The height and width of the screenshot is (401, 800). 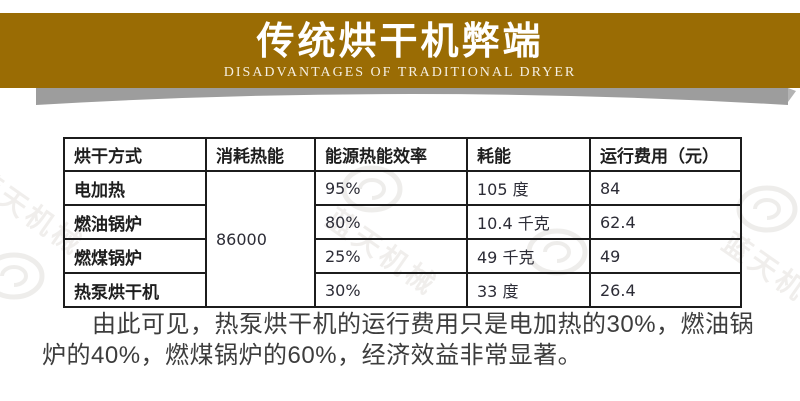 I want to click on table-row: 燃煤锅炉 25% 49 千克 49, so click(x=402, y=256).